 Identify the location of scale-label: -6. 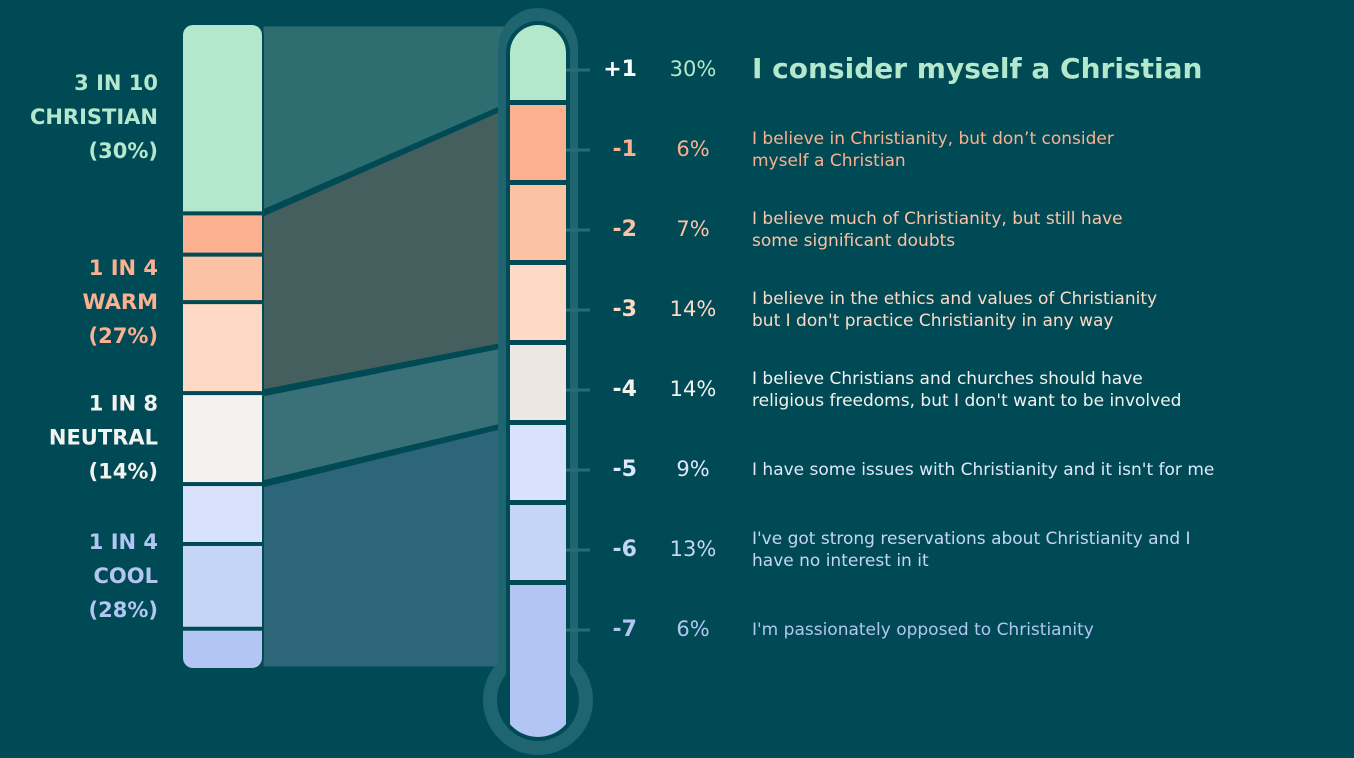
(625, 549).